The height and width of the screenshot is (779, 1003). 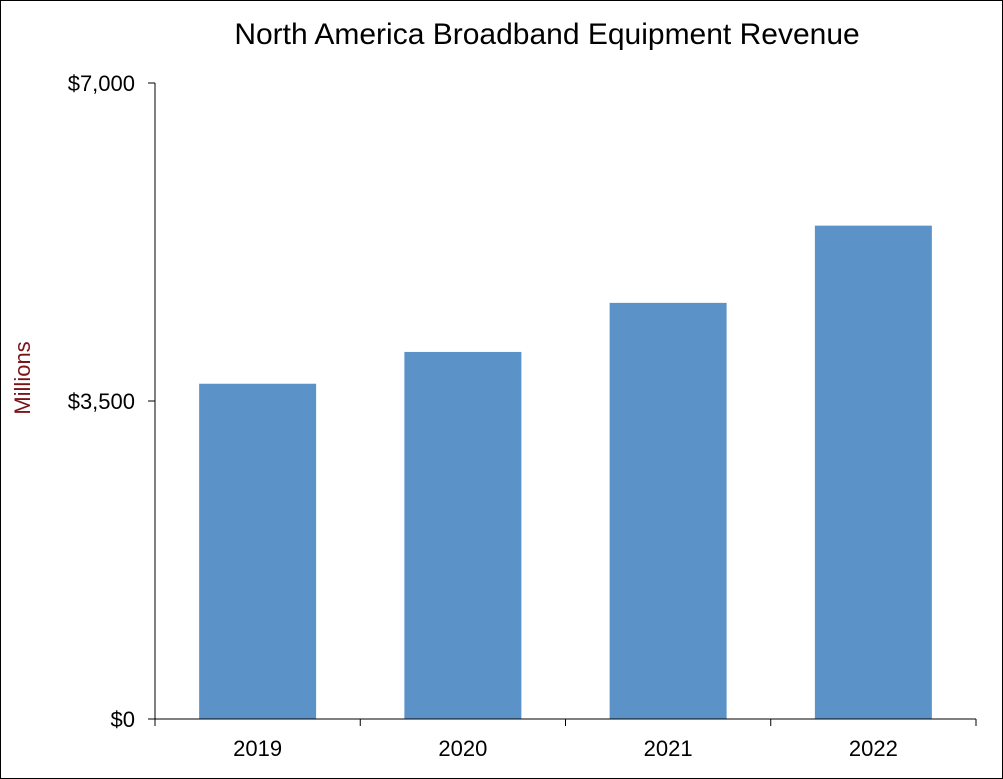 I want to click on x-tick-label: 2020, so click(x=462, y=748).